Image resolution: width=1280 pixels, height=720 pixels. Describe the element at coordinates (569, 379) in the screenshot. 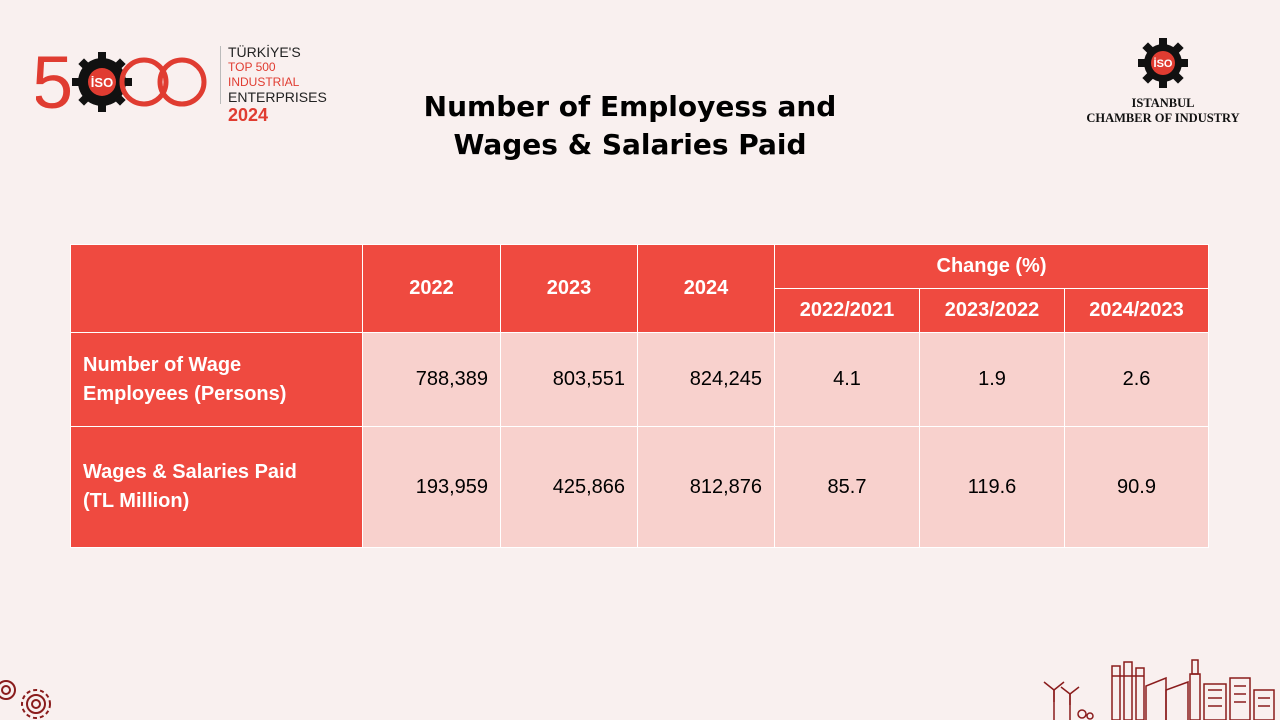

I see `cell-value: 803,551` at that location.